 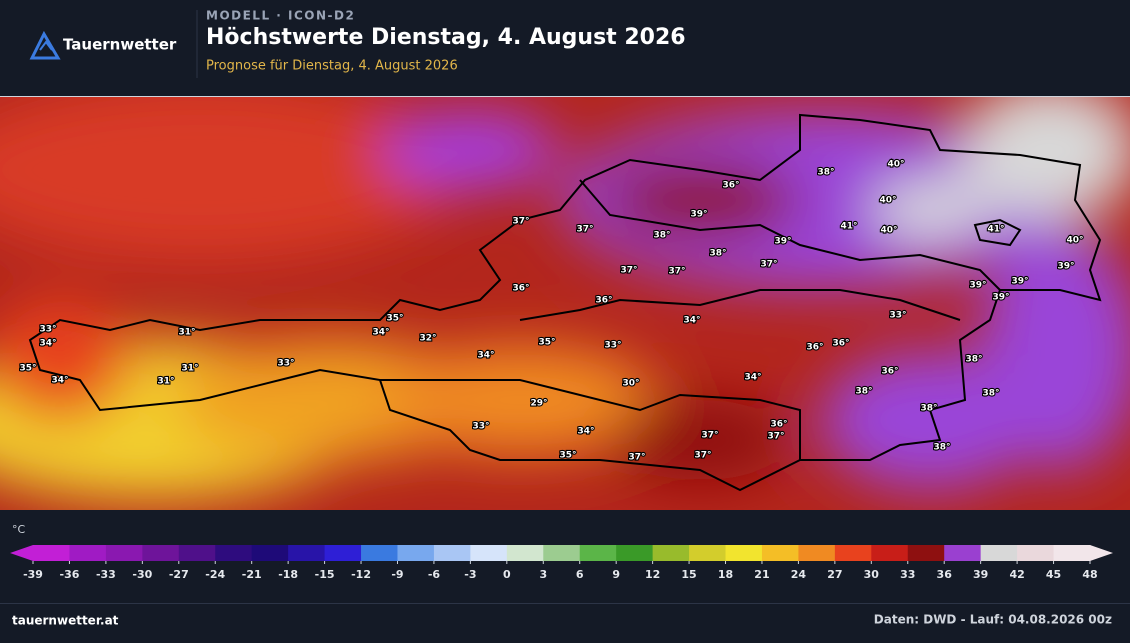 What do you see at coordinates (120, 45) in the screenshot?
I see `brand: Tauernwetter` at bounding box center [120, 45].